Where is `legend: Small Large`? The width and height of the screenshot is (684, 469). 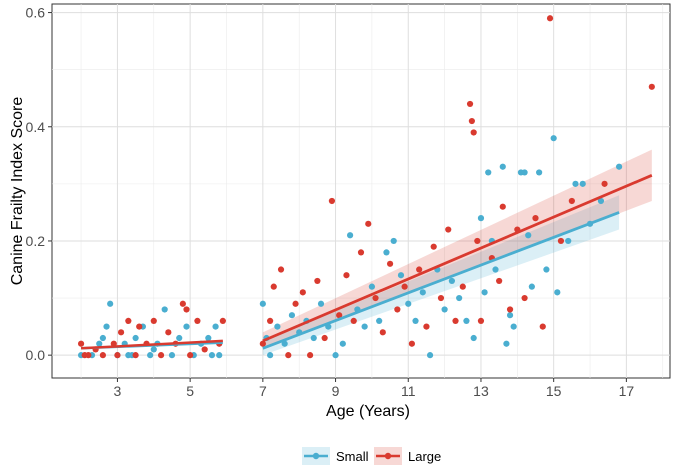
legend: Small Large is located at coordinates (371, 456).